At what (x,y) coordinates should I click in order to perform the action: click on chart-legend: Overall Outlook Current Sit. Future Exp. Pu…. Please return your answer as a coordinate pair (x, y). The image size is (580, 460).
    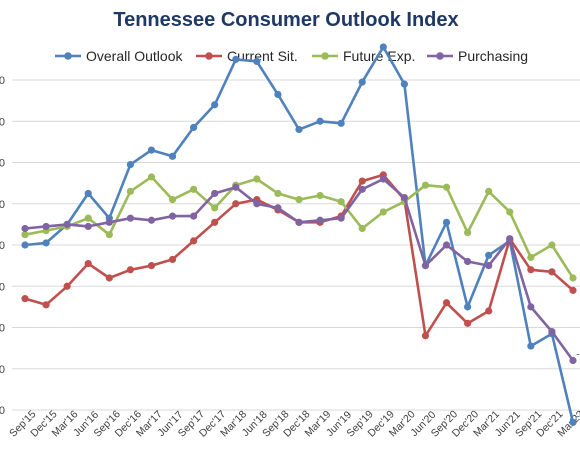
    Looking at the image, I should click on (291, 56).